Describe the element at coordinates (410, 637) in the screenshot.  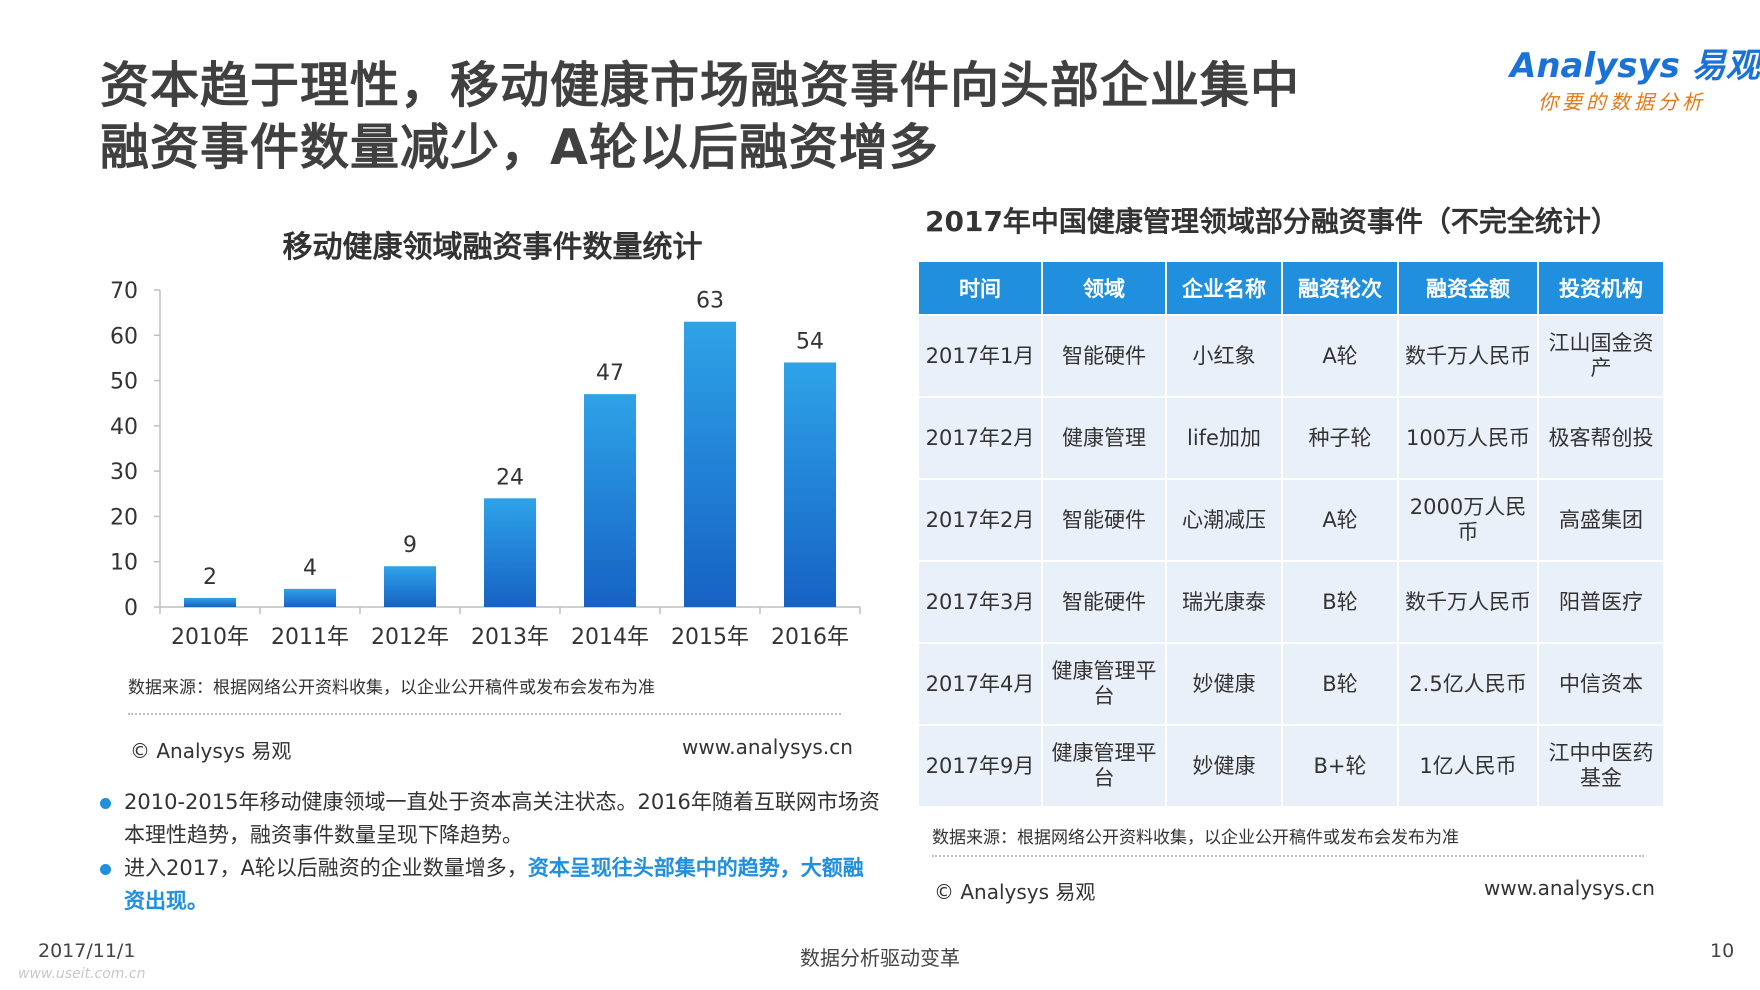
I see `x-tick-label: 2012年` at that location.